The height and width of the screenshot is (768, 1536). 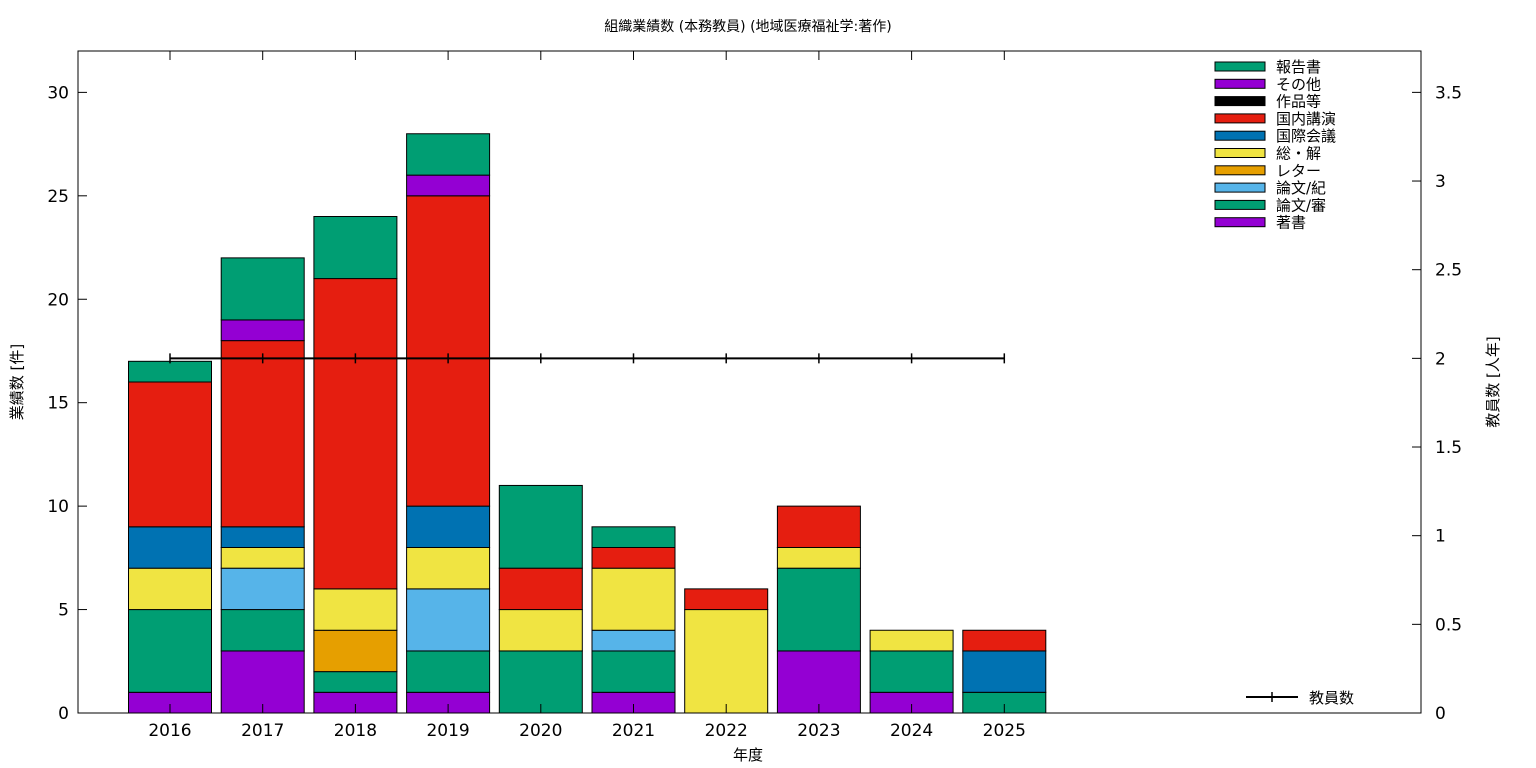 I want to click on bar-segment-2017-s0, so click(x=262, y=682).